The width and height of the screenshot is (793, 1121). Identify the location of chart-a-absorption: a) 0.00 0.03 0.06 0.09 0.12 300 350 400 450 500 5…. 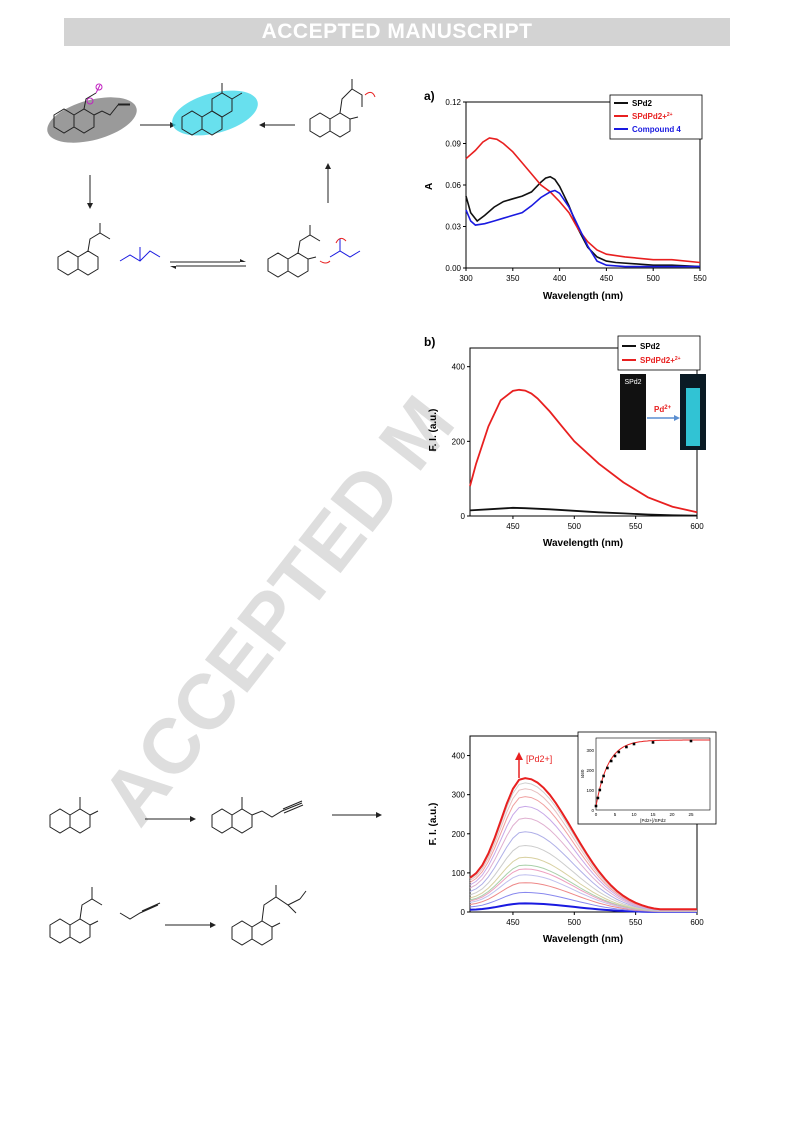
(565, 195).